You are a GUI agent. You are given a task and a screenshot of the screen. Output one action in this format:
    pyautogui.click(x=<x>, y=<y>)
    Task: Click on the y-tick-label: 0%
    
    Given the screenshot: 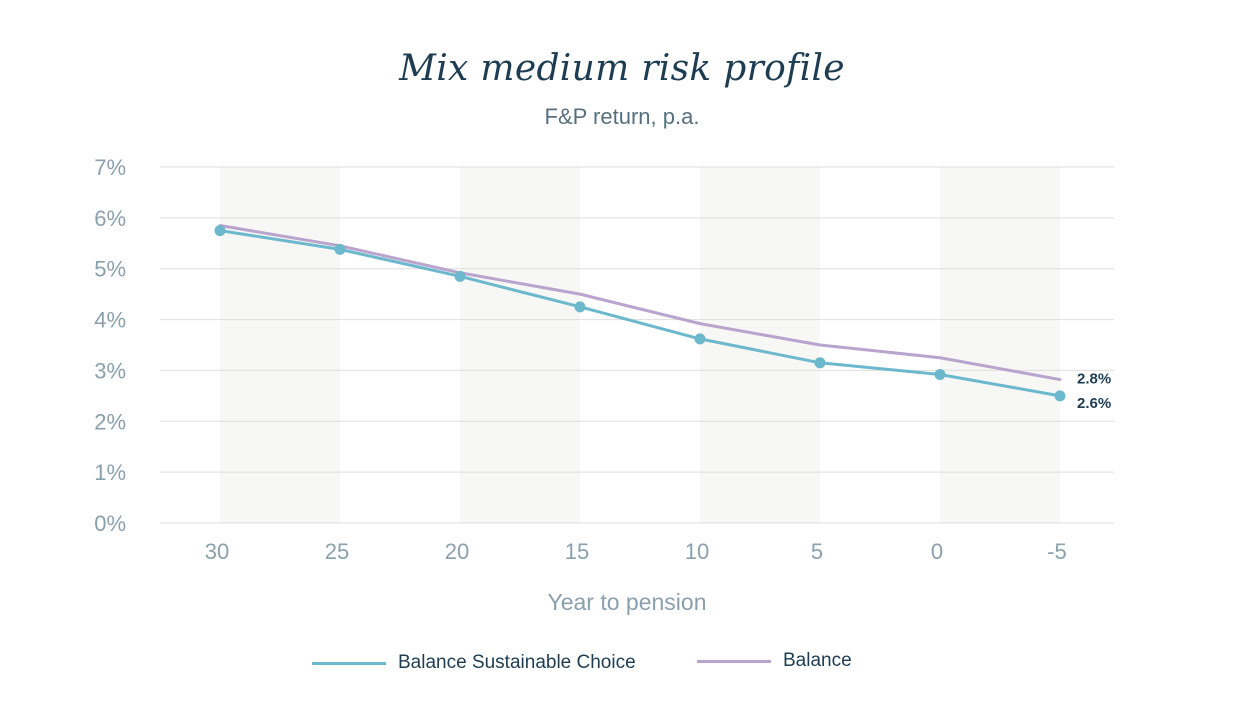 What is the action you would take?
    pyautogui.click(x=110, y=523)
    